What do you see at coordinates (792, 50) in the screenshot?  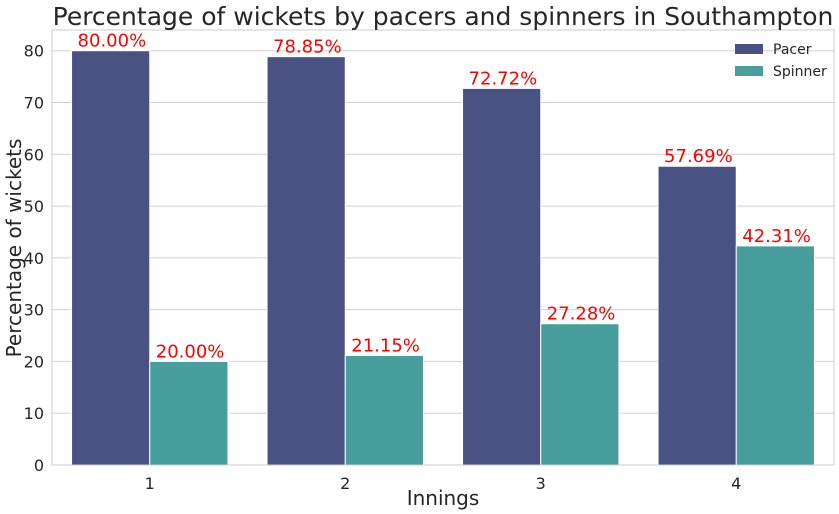 I see `legend-label: Pacer` at bounding box center [792, 50].